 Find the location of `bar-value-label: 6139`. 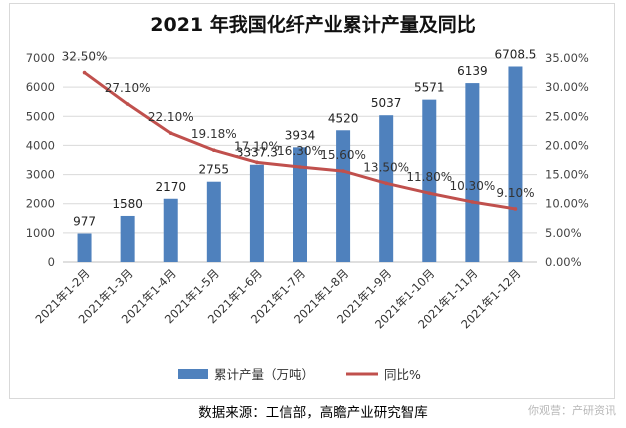

bar-value-label: 6139 is located at coordinates (472, 71).